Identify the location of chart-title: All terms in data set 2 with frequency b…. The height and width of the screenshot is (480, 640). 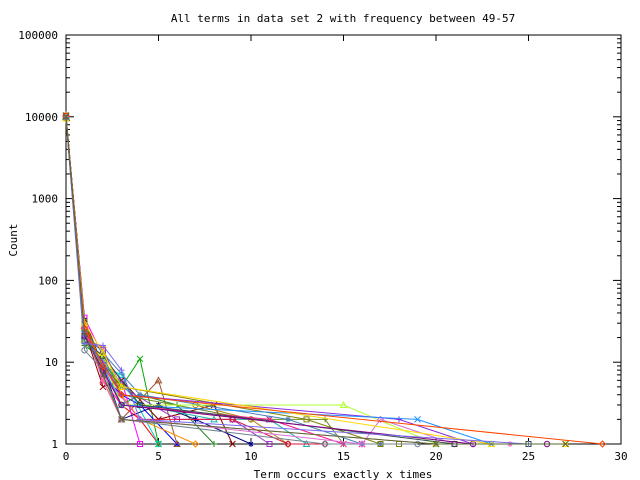
(343, 18).